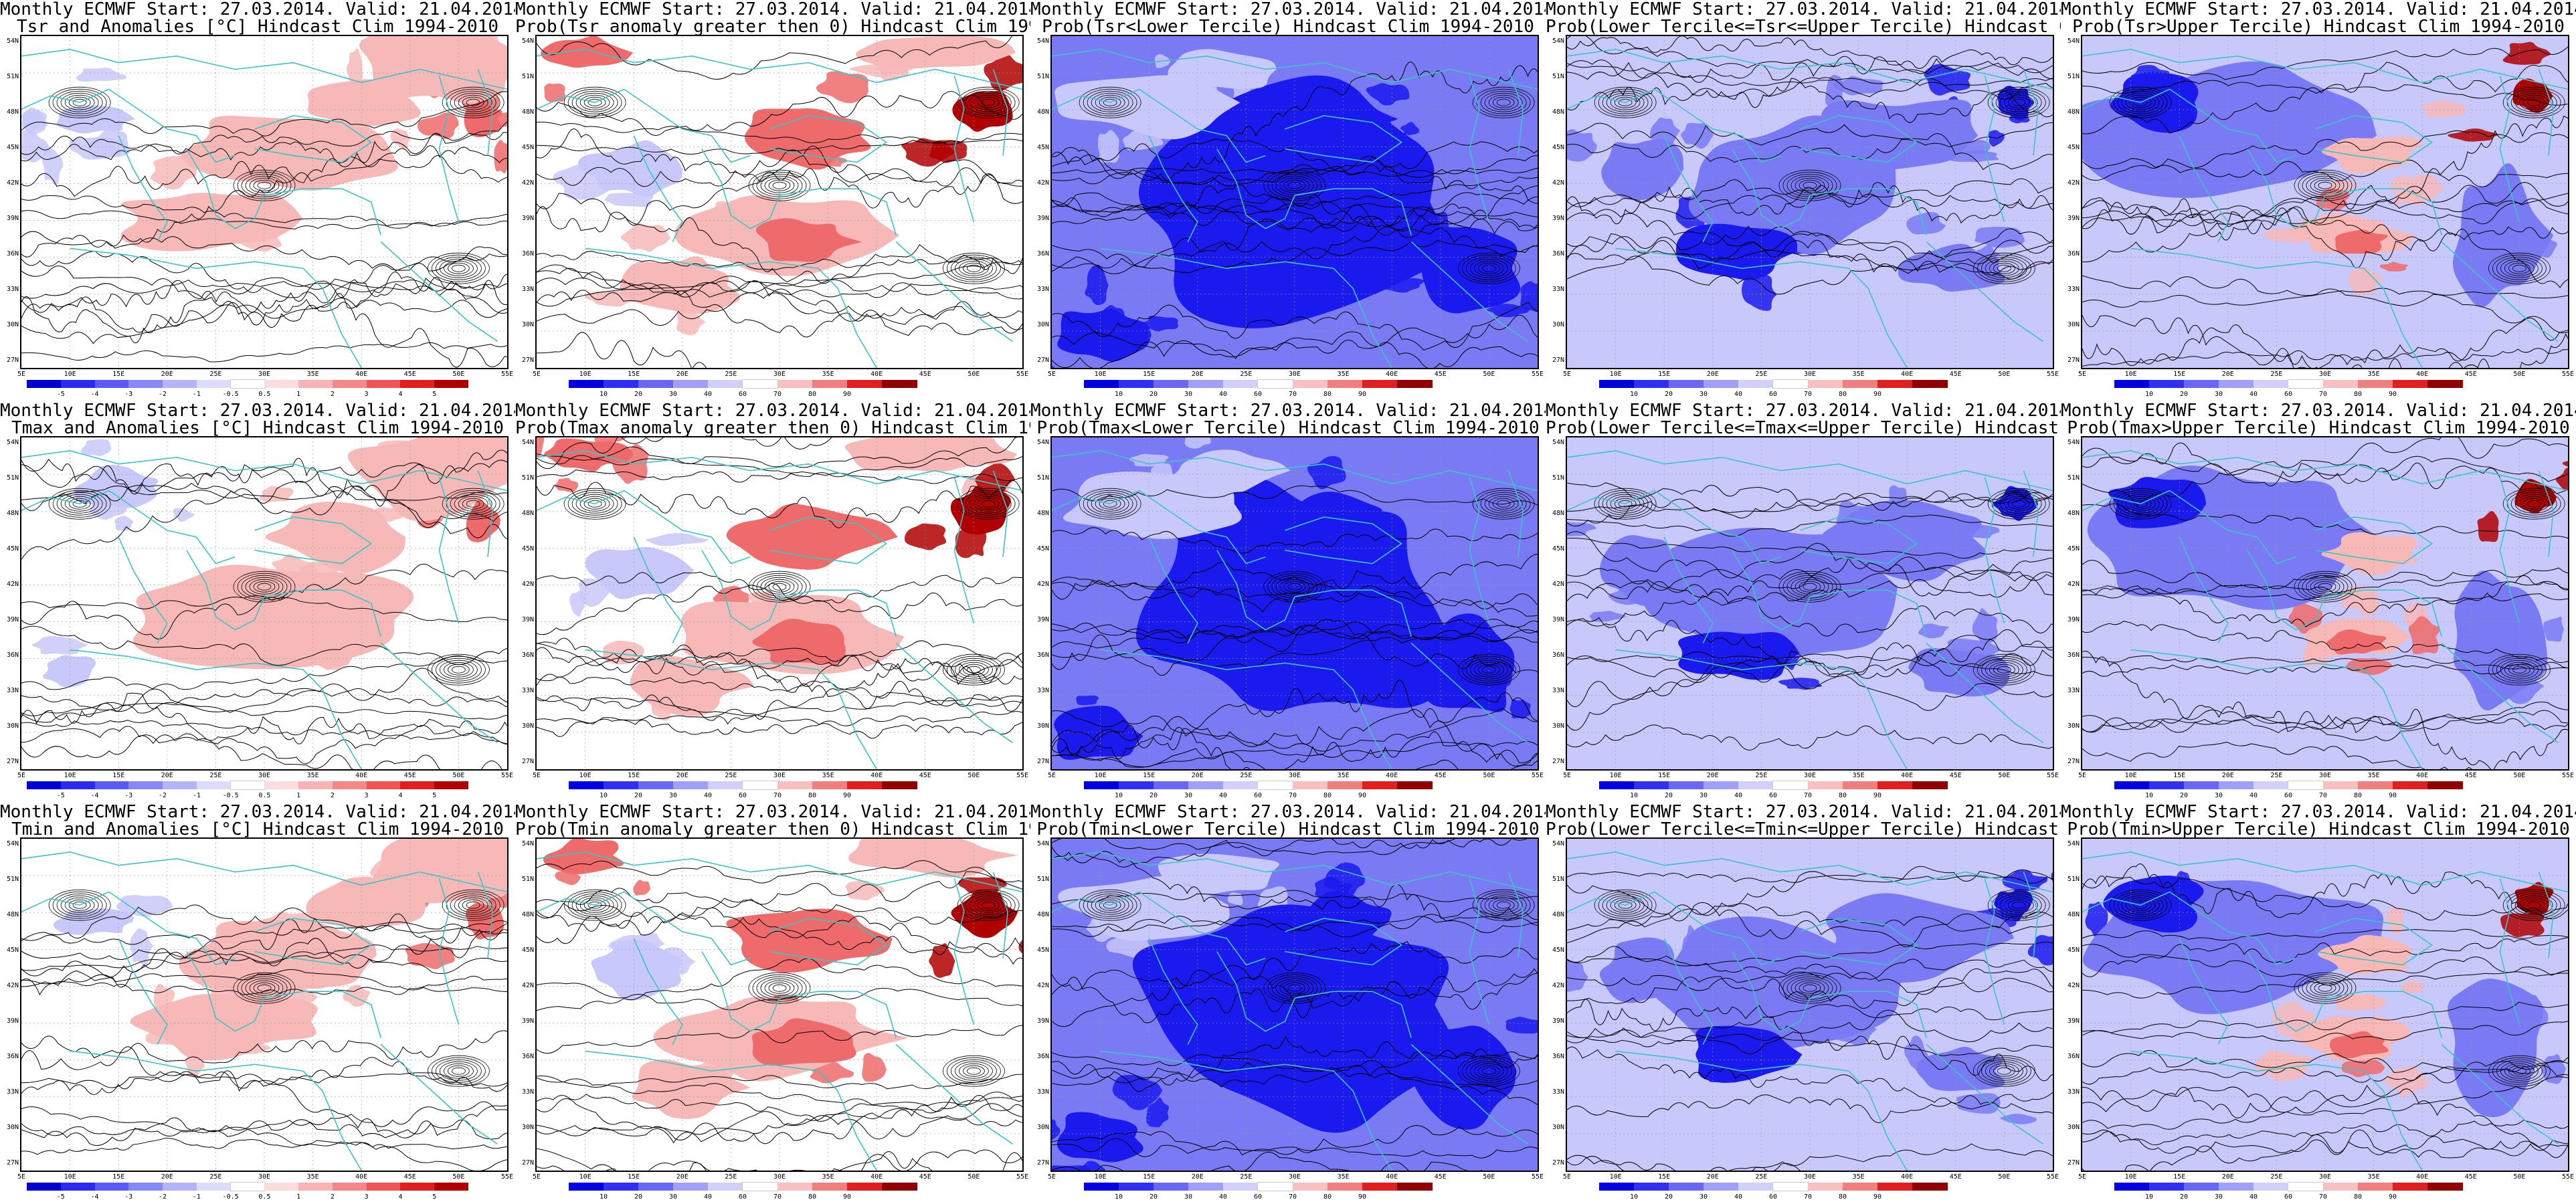 This screenshot has height=1204, width=2576. Describe the element at coordinates (1810, 202) in the screenshot. I see `map-field` at that location.